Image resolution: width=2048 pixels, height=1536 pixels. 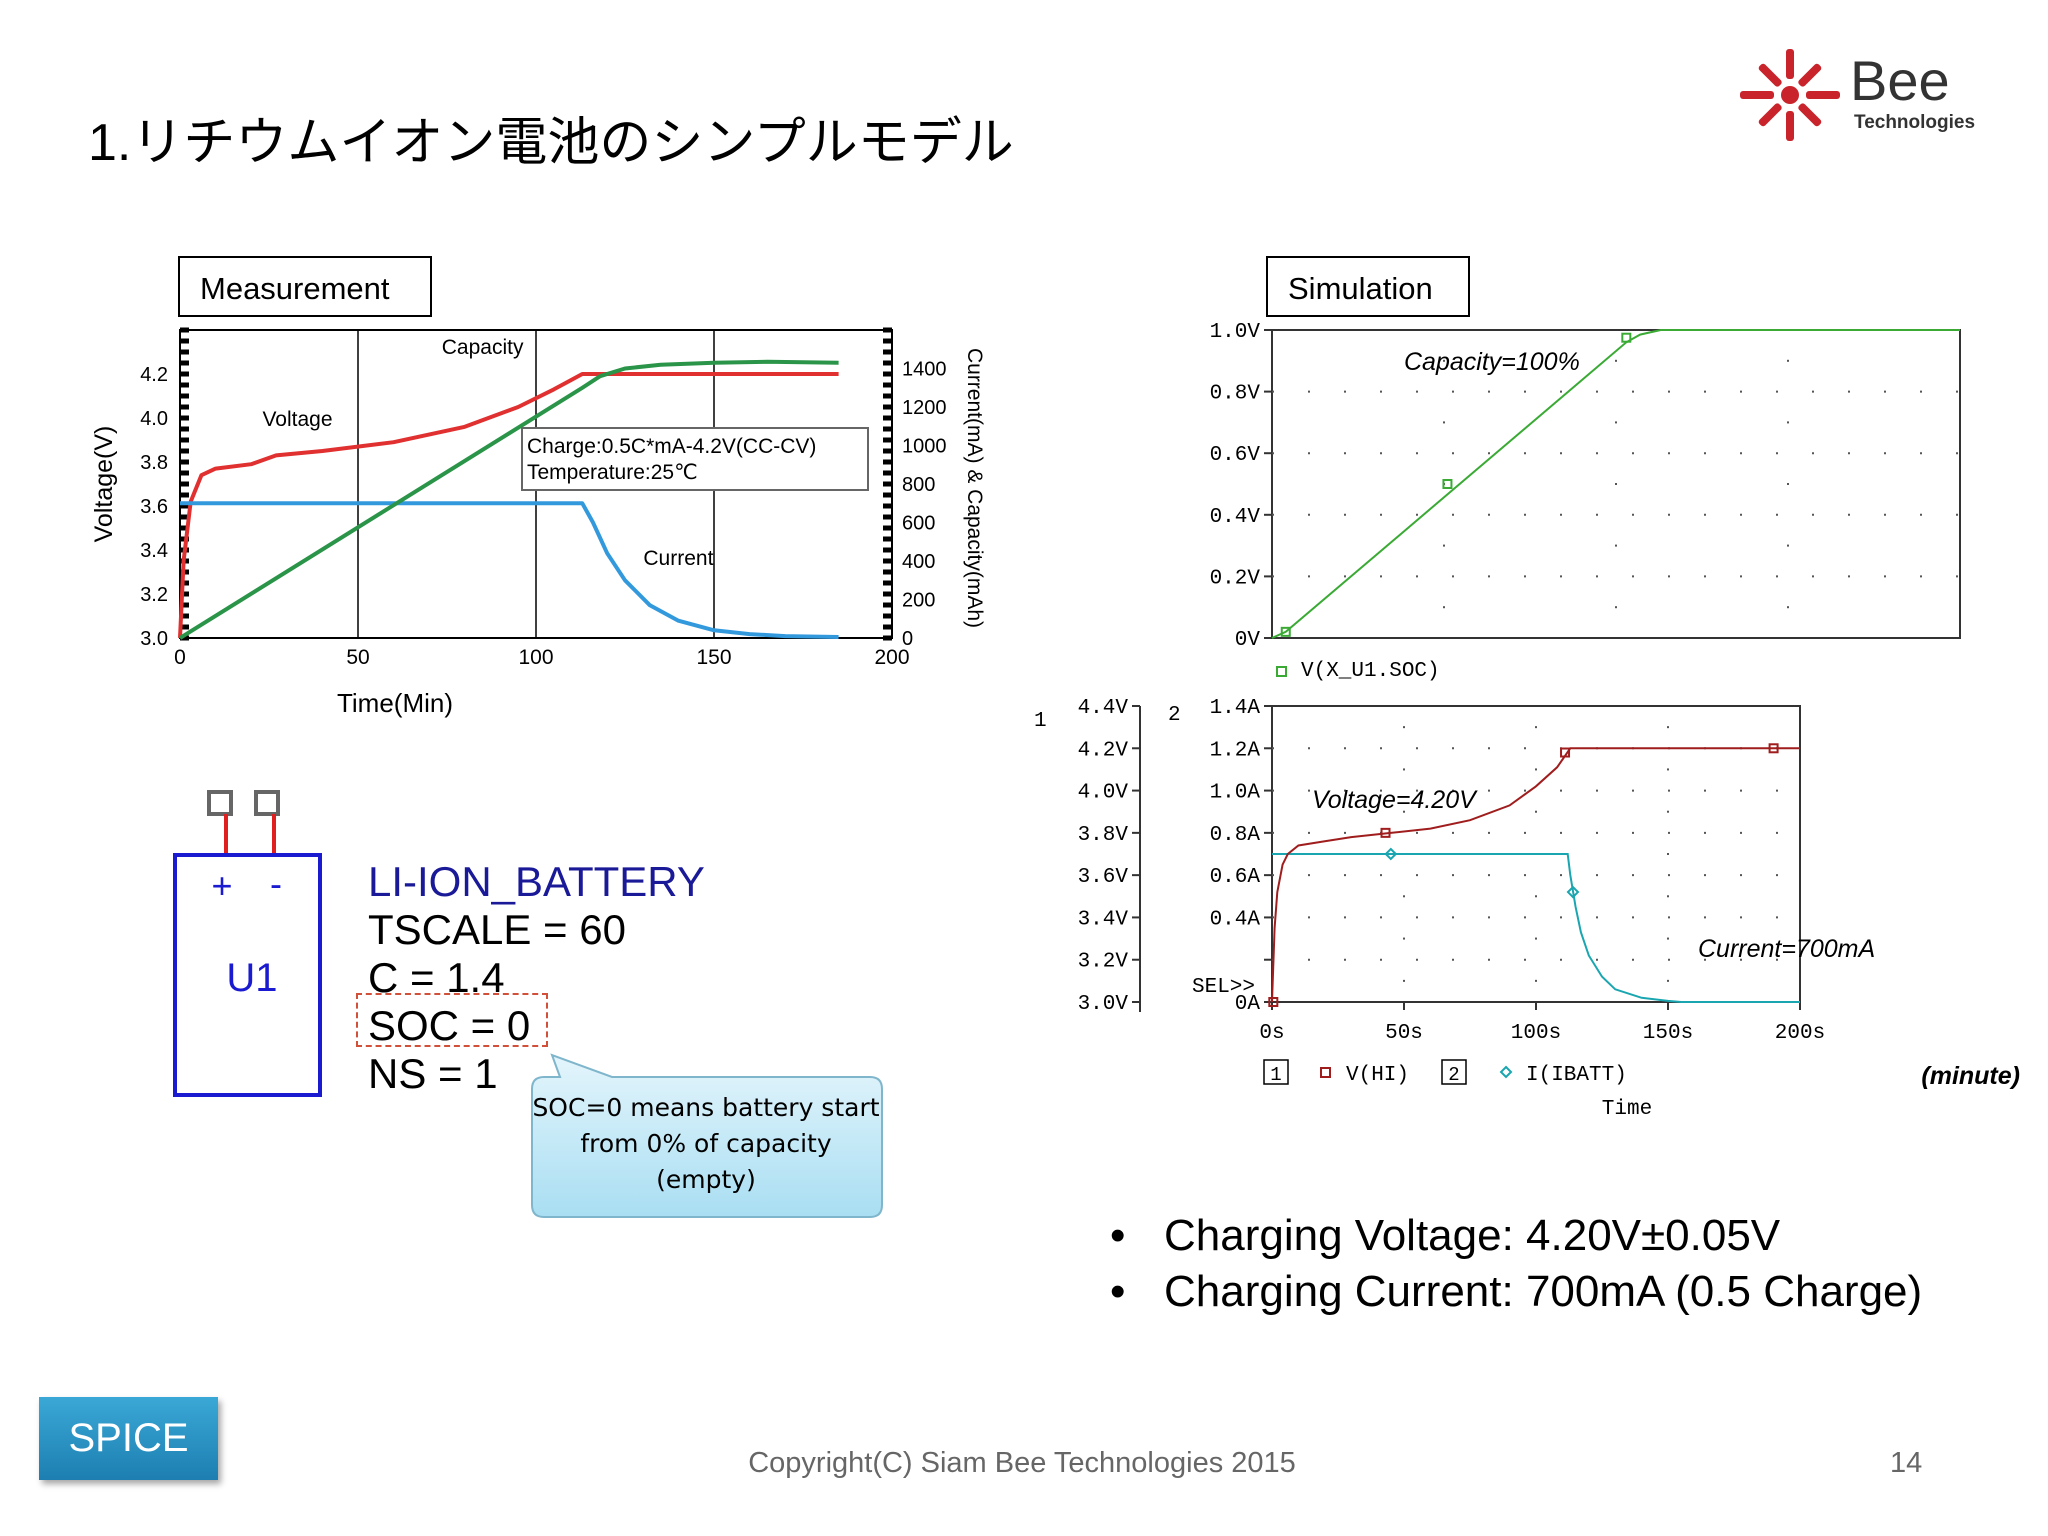 What do you see at coordinates (1235, 578) in the screenshot?
I see `simulation-soc-y-tick-label: 0.2V` at bounding box center [1235, 578].